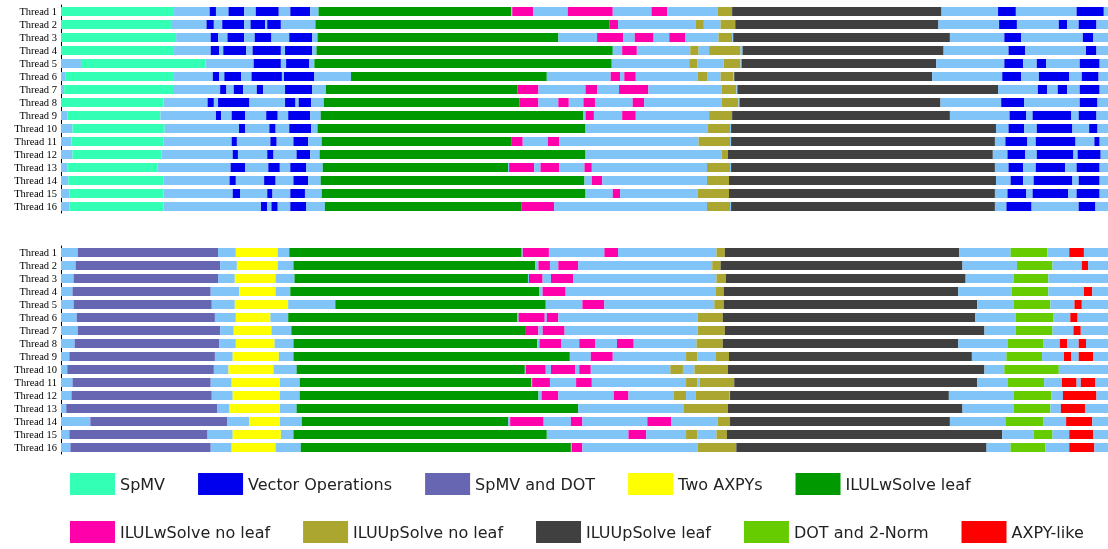 The image size is (1108, 549). I want to click on legend-label: ILUUpSolve no leaf, so click(428, 532).